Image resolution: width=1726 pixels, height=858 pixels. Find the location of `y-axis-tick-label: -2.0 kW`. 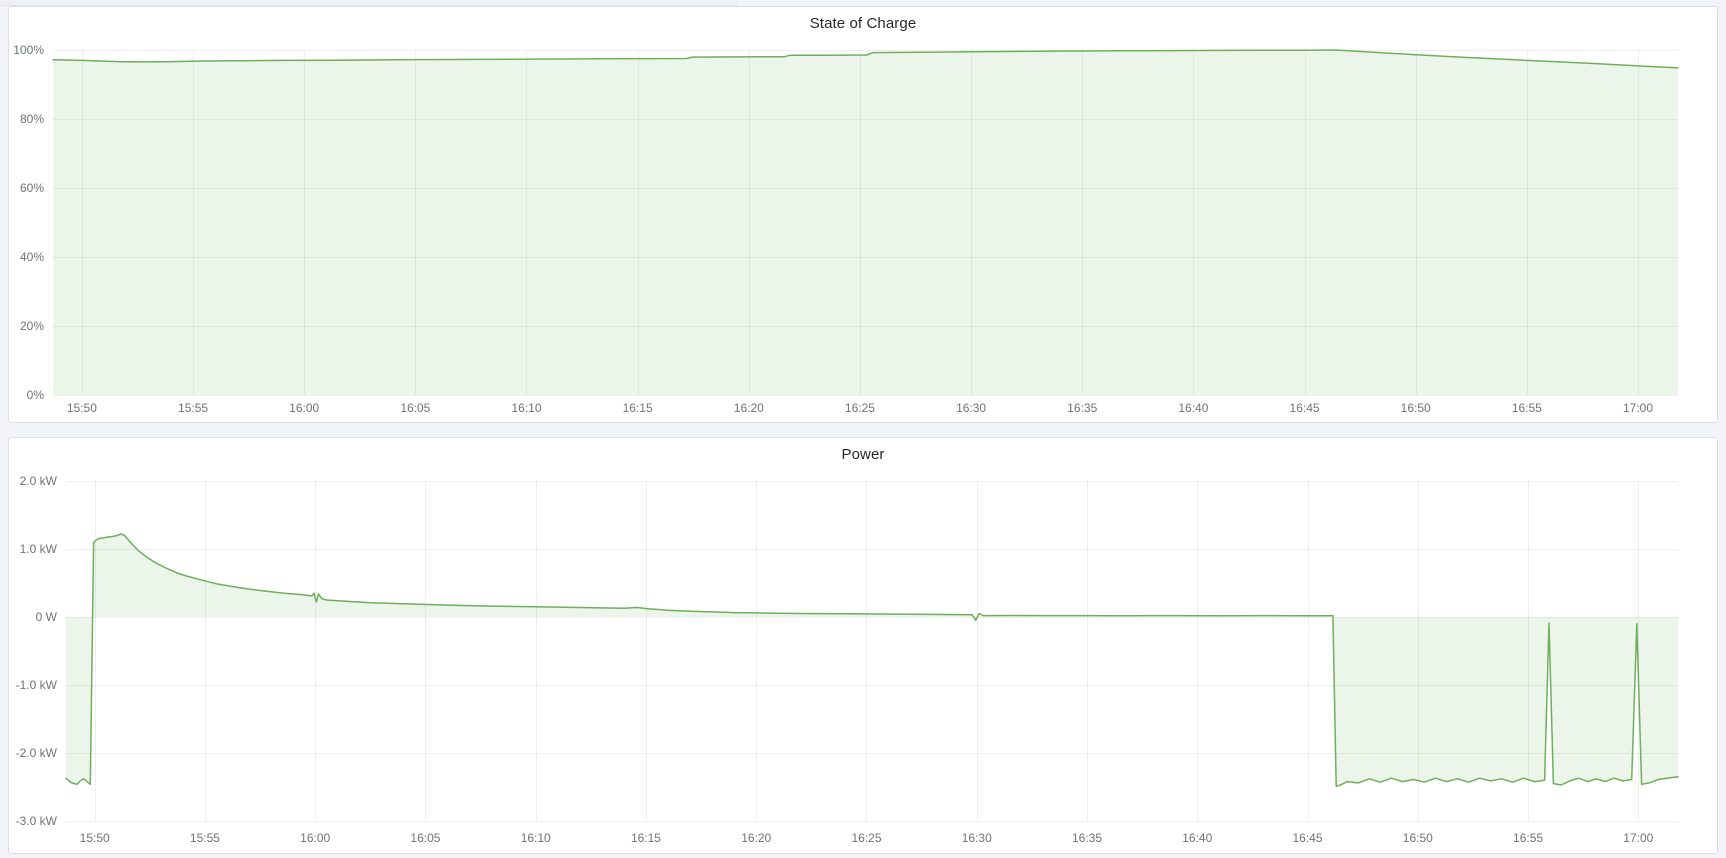

y-axis-tick-label: -2.0 kW is located at coordinates (36, 753).